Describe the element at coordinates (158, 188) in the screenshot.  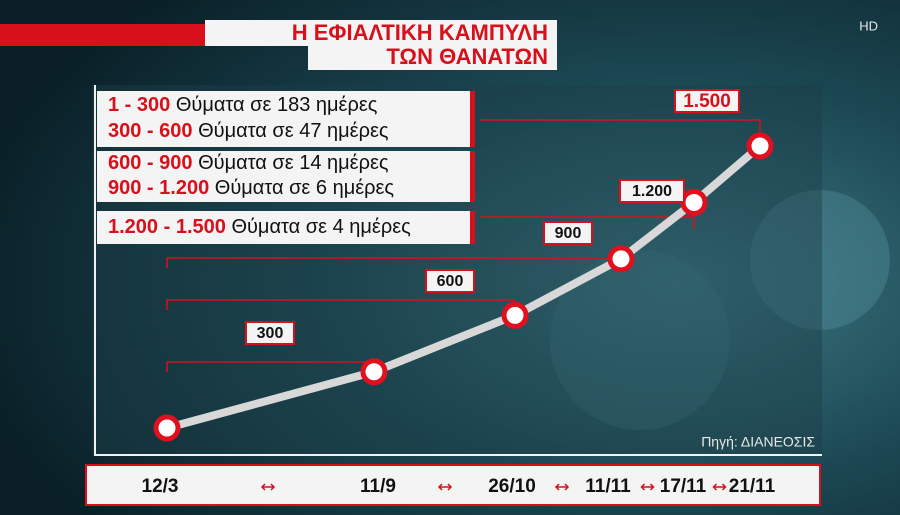
I see `note-range: 900 - 1.200` at that location.